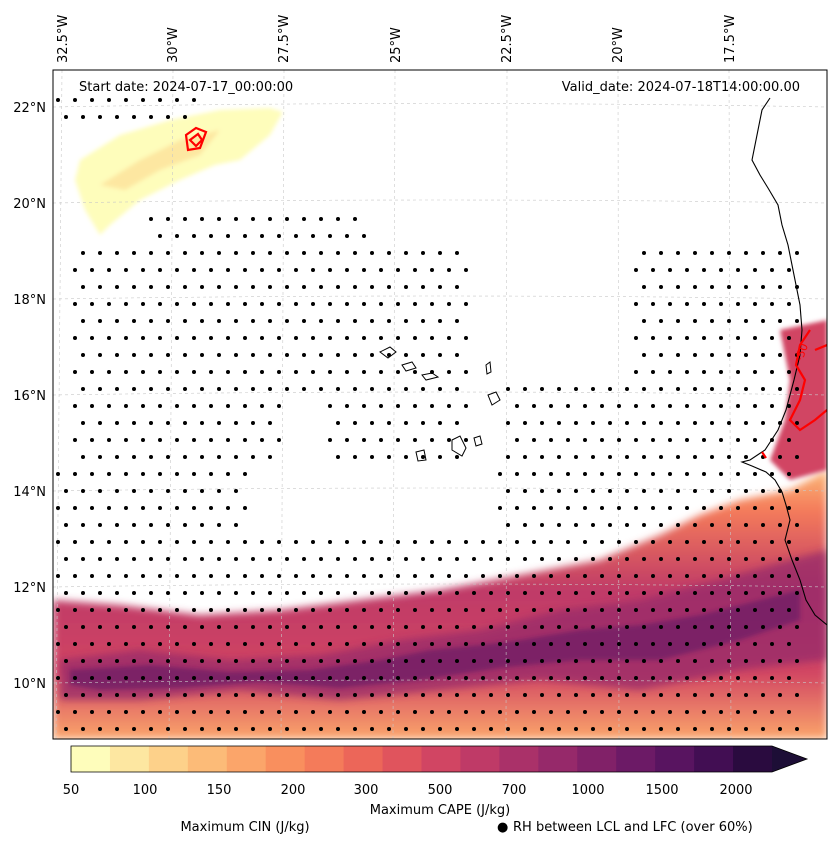 The image size is (837, 845). I want to click on lon-label: 25°W, so click(396, 45).